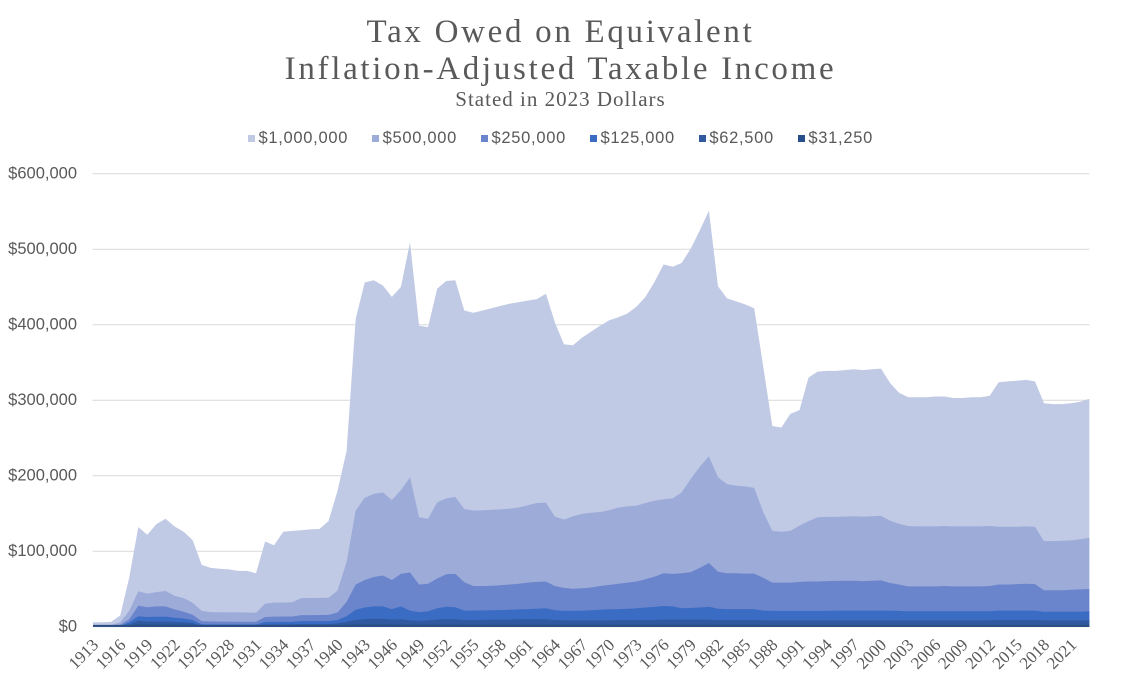 This screenshot has width=1121, height=683. I want to click on svg-text: $100,000, so click(42, 551).